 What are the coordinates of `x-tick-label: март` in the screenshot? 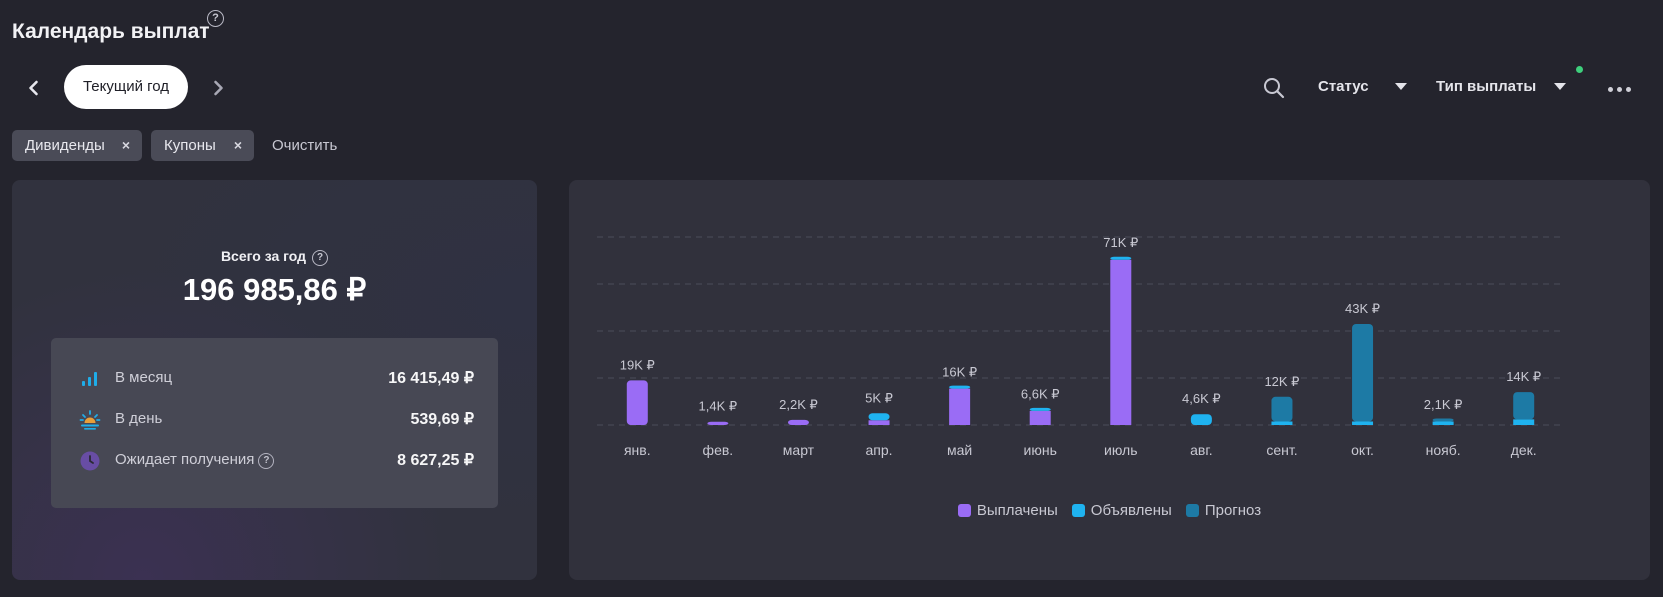 It's located at (799, 450).